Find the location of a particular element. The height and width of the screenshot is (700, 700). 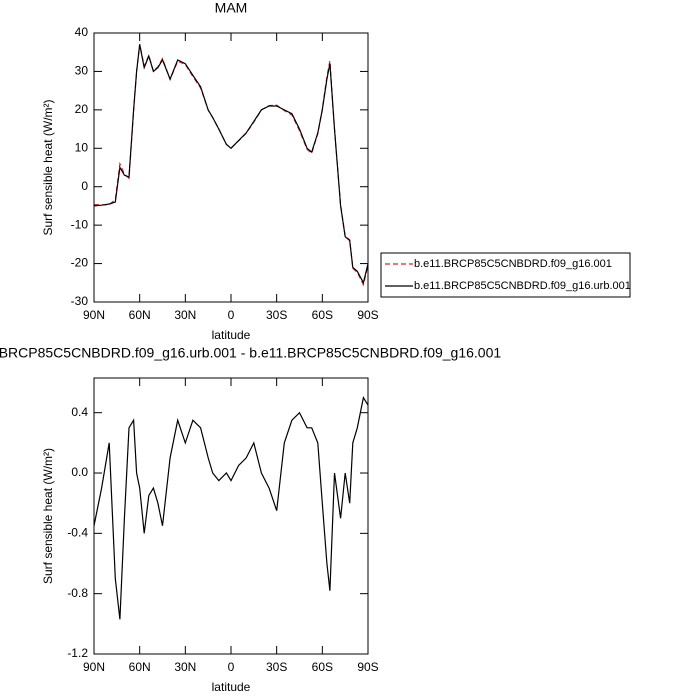

y-tick-label: -0.8 is located at coordinates (77, 593).